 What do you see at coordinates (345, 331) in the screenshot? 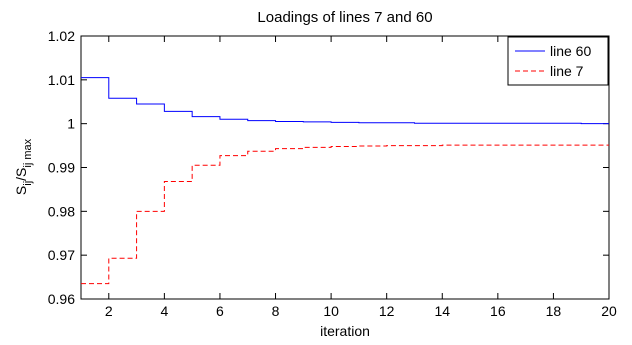
I see `x-axis-label: iteration` at bounding box center [345, 331].